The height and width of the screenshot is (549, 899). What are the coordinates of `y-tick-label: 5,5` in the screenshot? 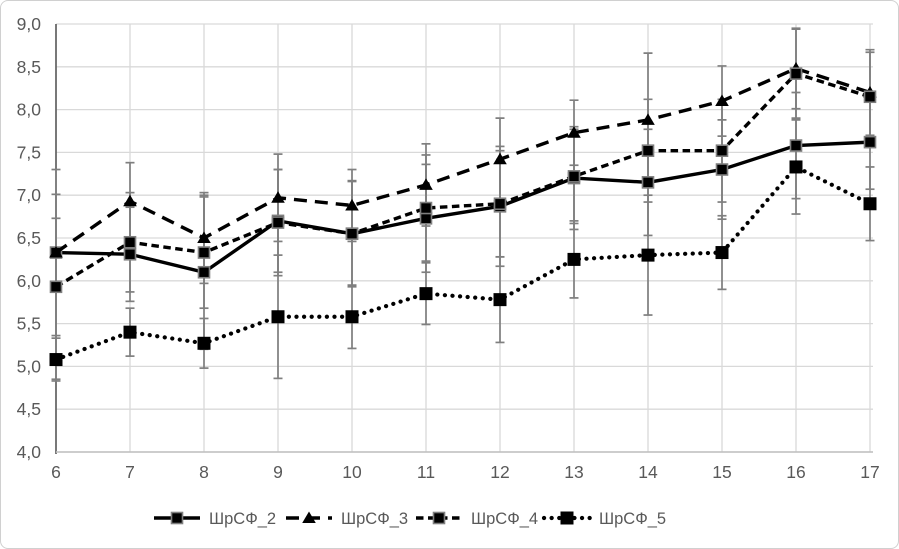 It's located at (29, 324).